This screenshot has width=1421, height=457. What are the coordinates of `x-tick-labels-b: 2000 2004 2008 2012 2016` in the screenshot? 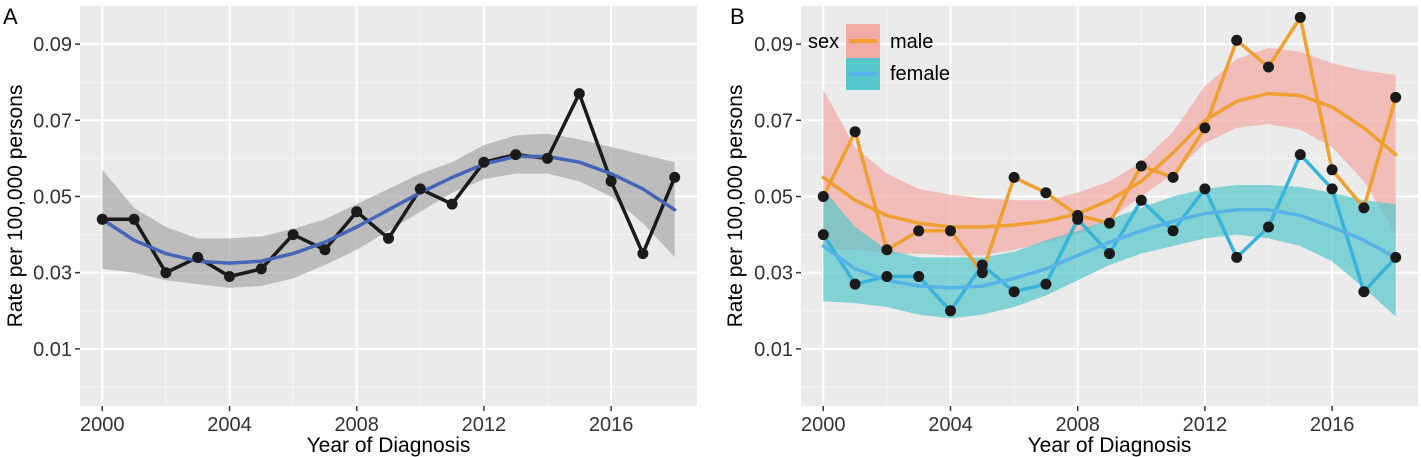 It's located at (1077, 421).